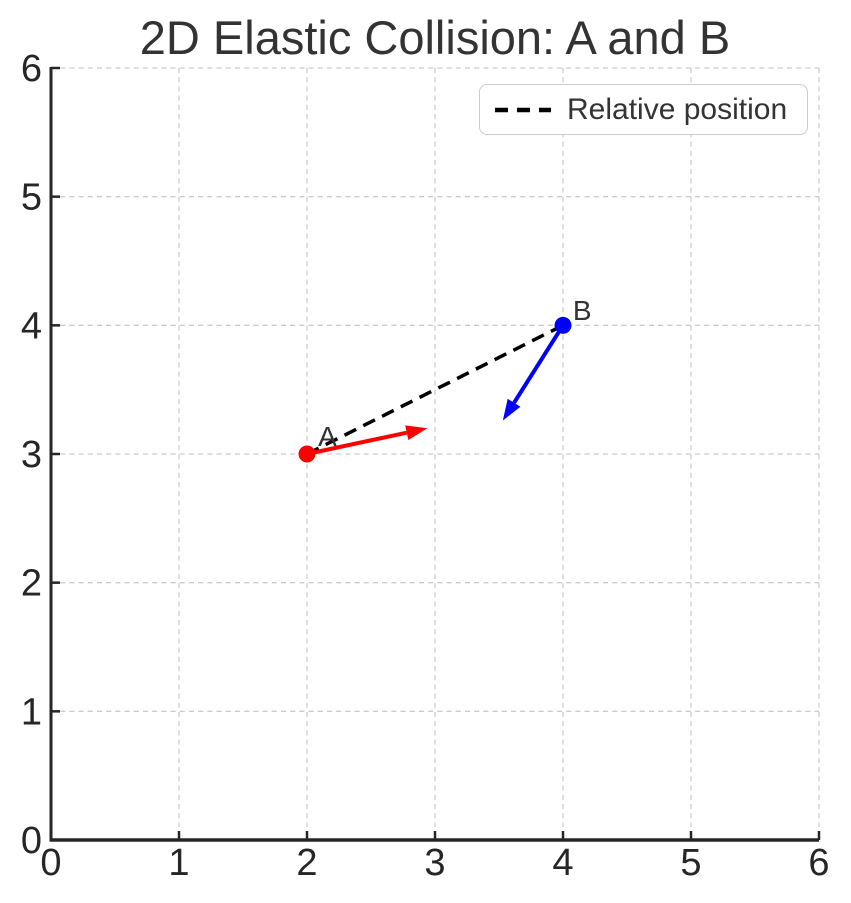 Image resolution: width=851 pixels, height=903 pixels. Describe the element at coordinates (31, 326) in the screenshot. I see `y-tick-label: 4` at that location.